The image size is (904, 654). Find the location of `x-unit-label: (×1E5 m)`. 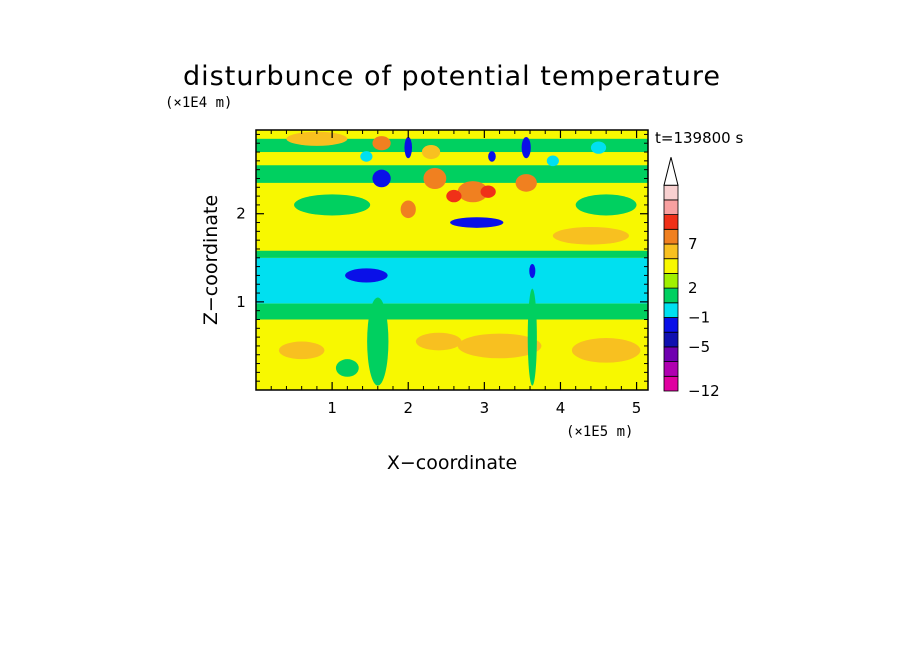

x-unit-label: (×1E5 m) is located at coordinates (599, 432).